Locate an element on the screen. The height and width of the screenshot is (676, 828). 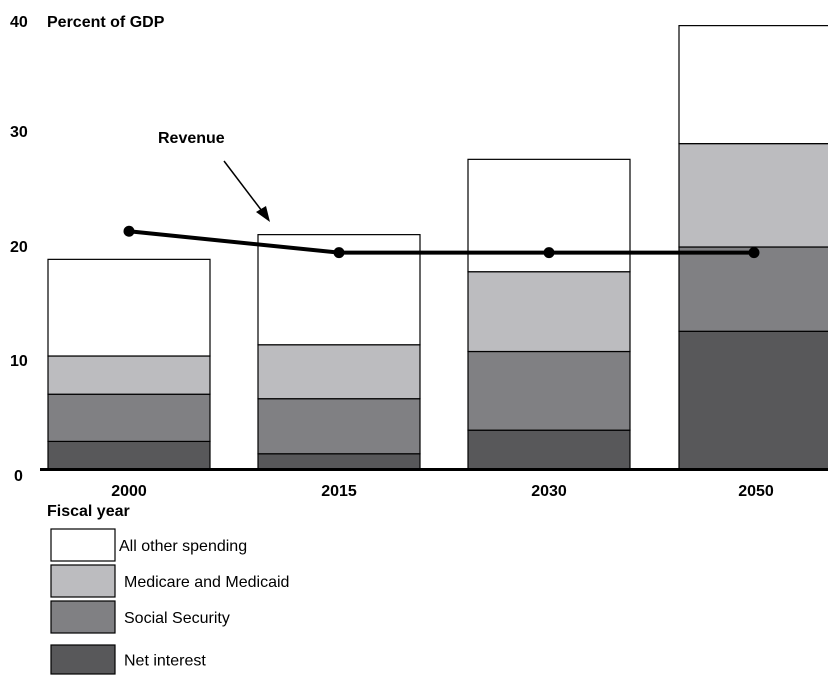
bar-segment-medicare-and-medicaid-2050 is located at coordinates (753, 195).